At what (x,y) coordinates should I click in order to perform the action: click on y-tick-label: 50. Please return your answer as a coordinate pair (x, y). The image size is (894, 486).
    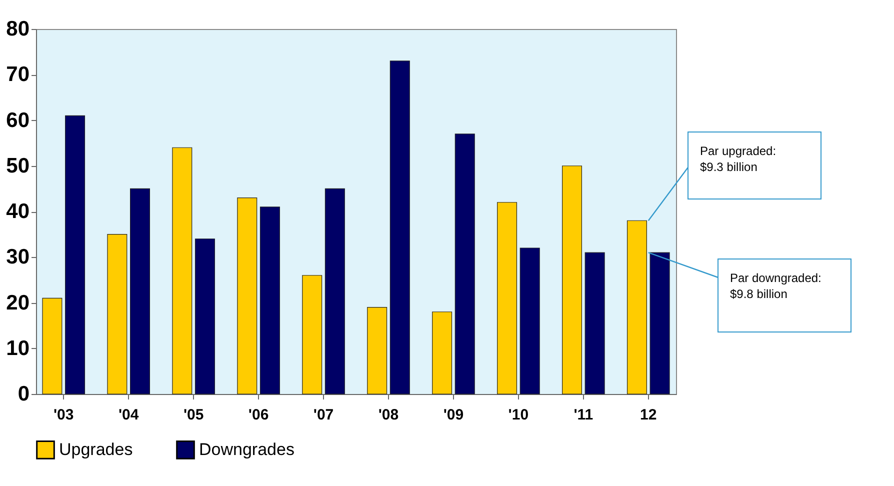
    Looking at the image, I should click on (18, 166).